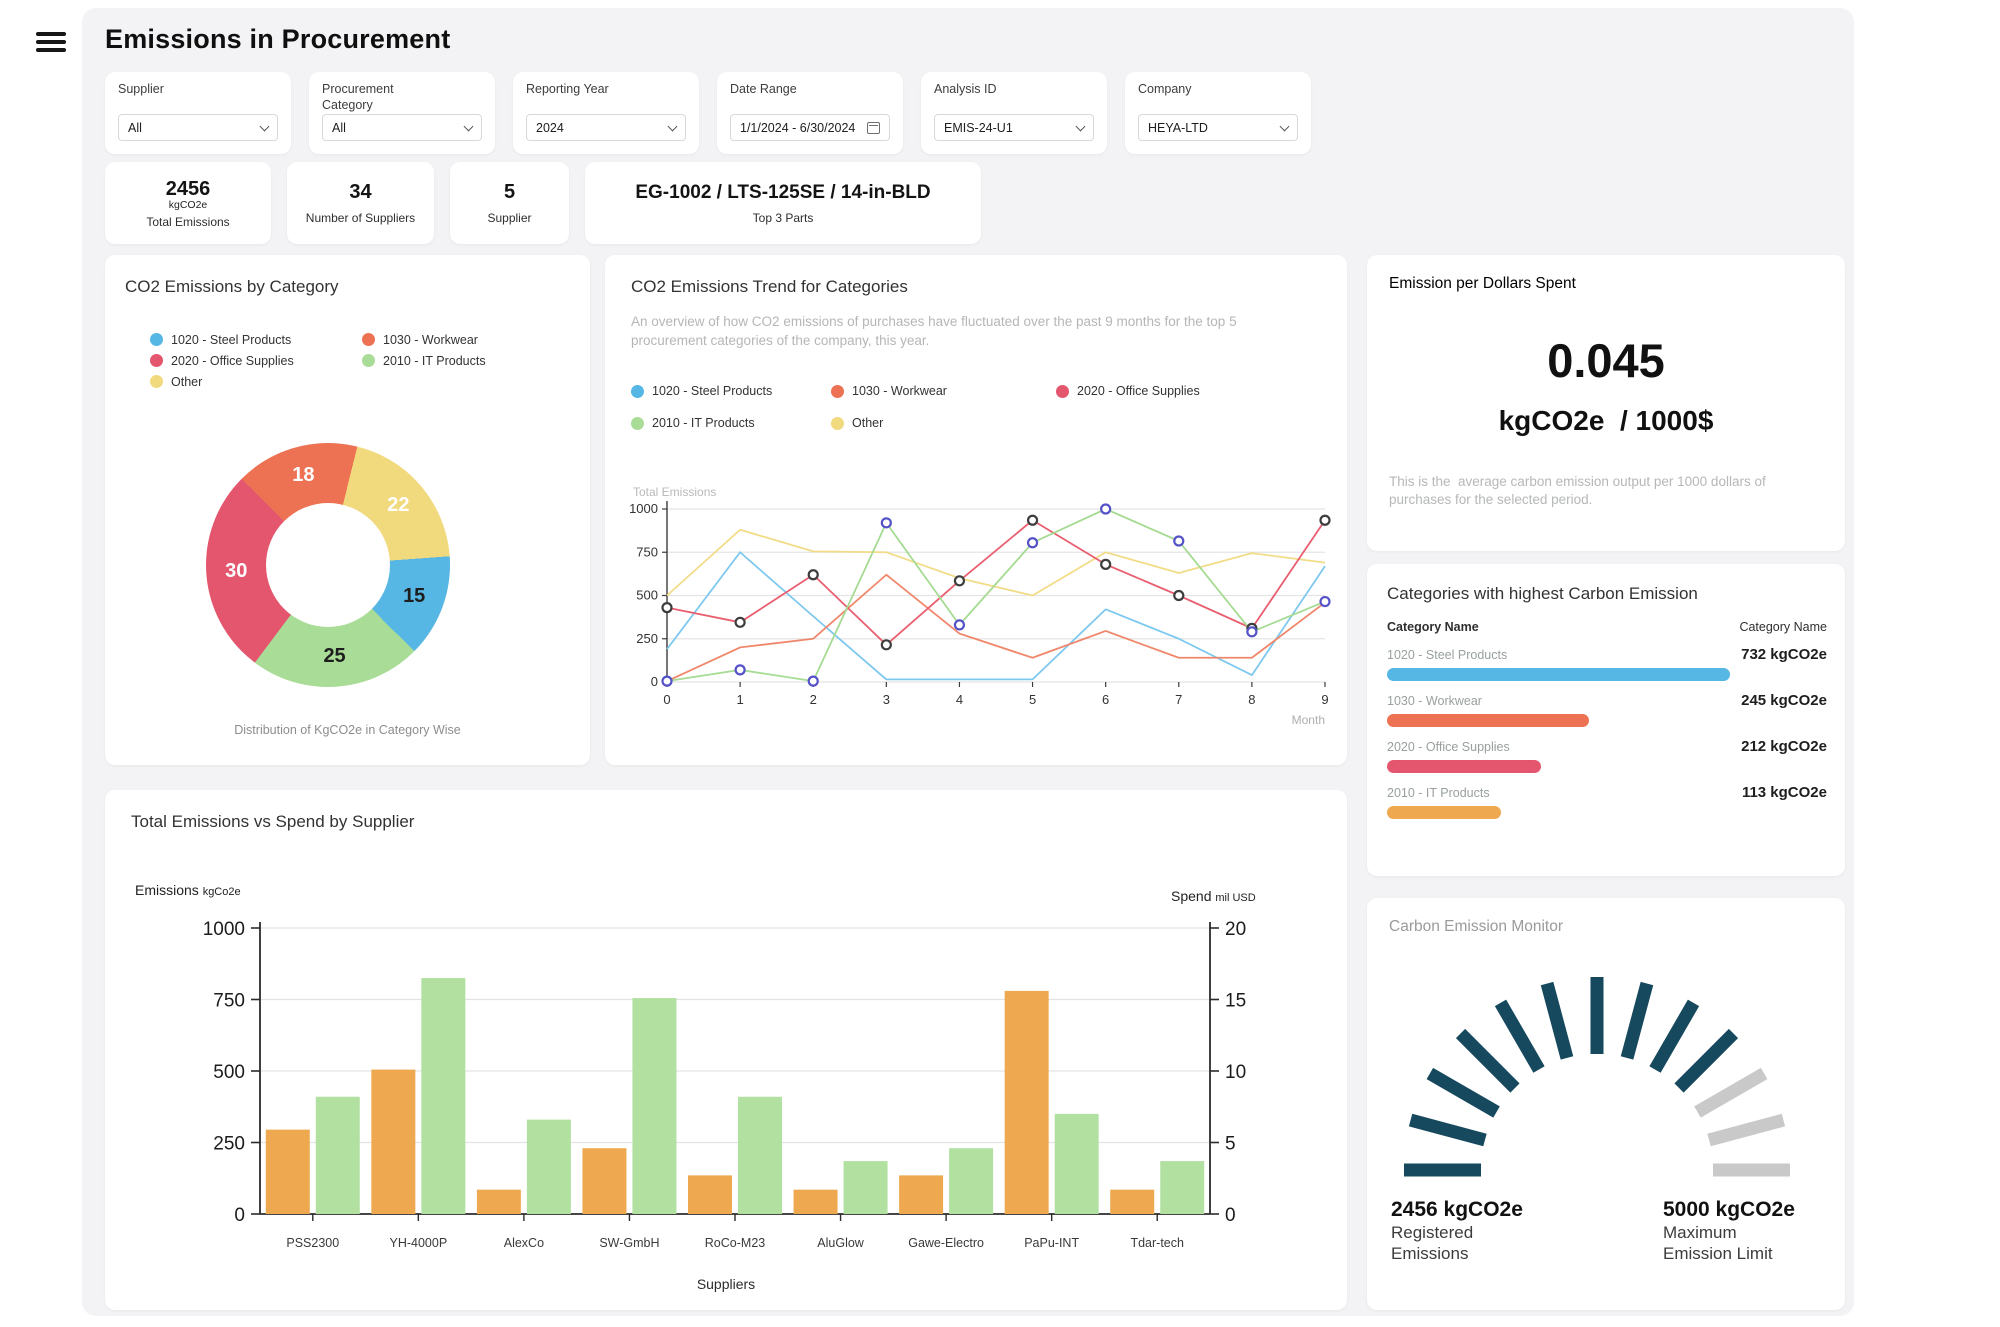 This screenshot has width=2000, height=1327. What do you see at coordinates (430, 339) in the screenshot?
I see `legend-label: 1030 - Workwear` at bounding box center [430, 339].